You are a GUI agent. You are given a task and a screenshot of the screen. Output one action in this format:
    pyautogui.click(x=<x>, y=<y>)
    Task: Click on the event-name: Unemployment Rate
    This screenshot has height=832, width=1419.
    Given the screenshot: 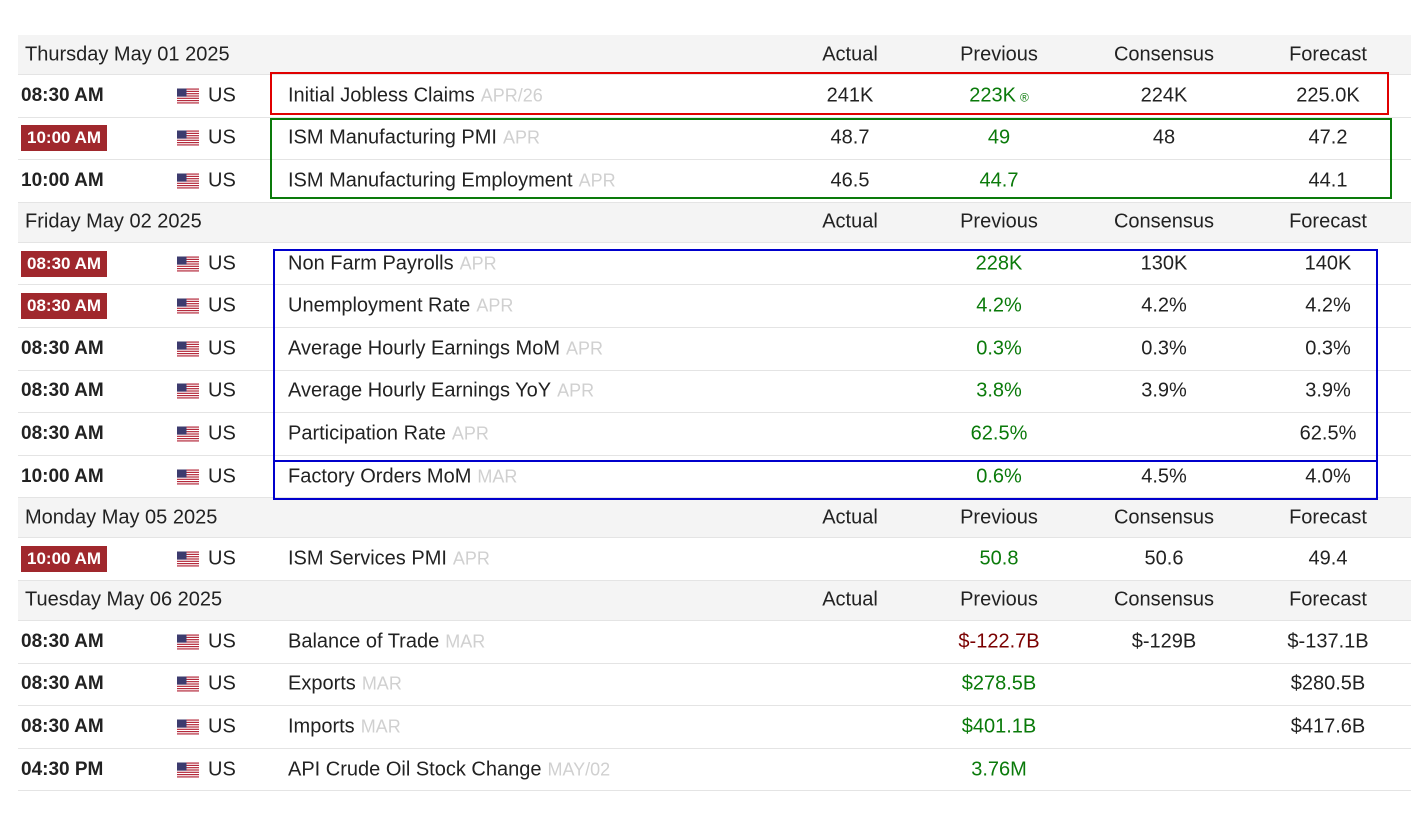 What is the action you would take?
    pyautogui.click(x=379, y=305)
    